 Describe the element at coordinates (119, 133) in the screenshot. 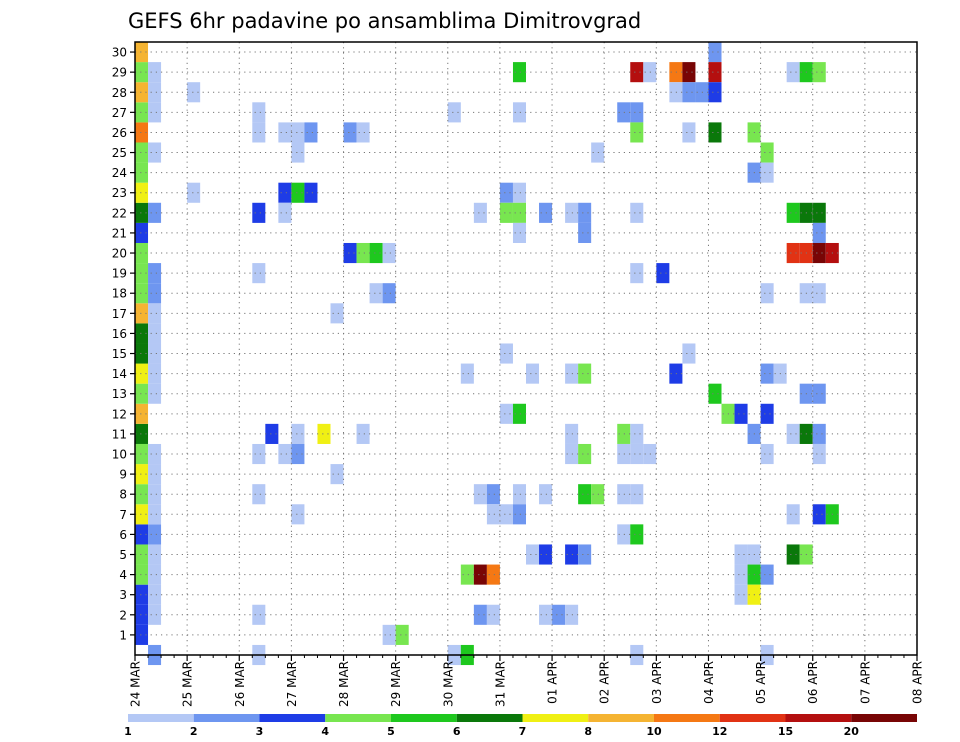

I see `y-tick-label: 26` at that location.